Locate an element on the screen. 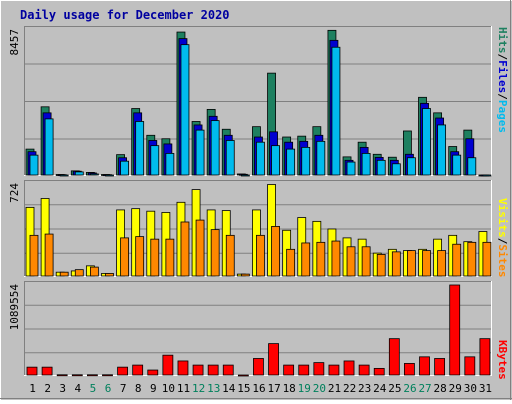  x-tick-label-day-25: 25 is located at coordinates (394, 388).